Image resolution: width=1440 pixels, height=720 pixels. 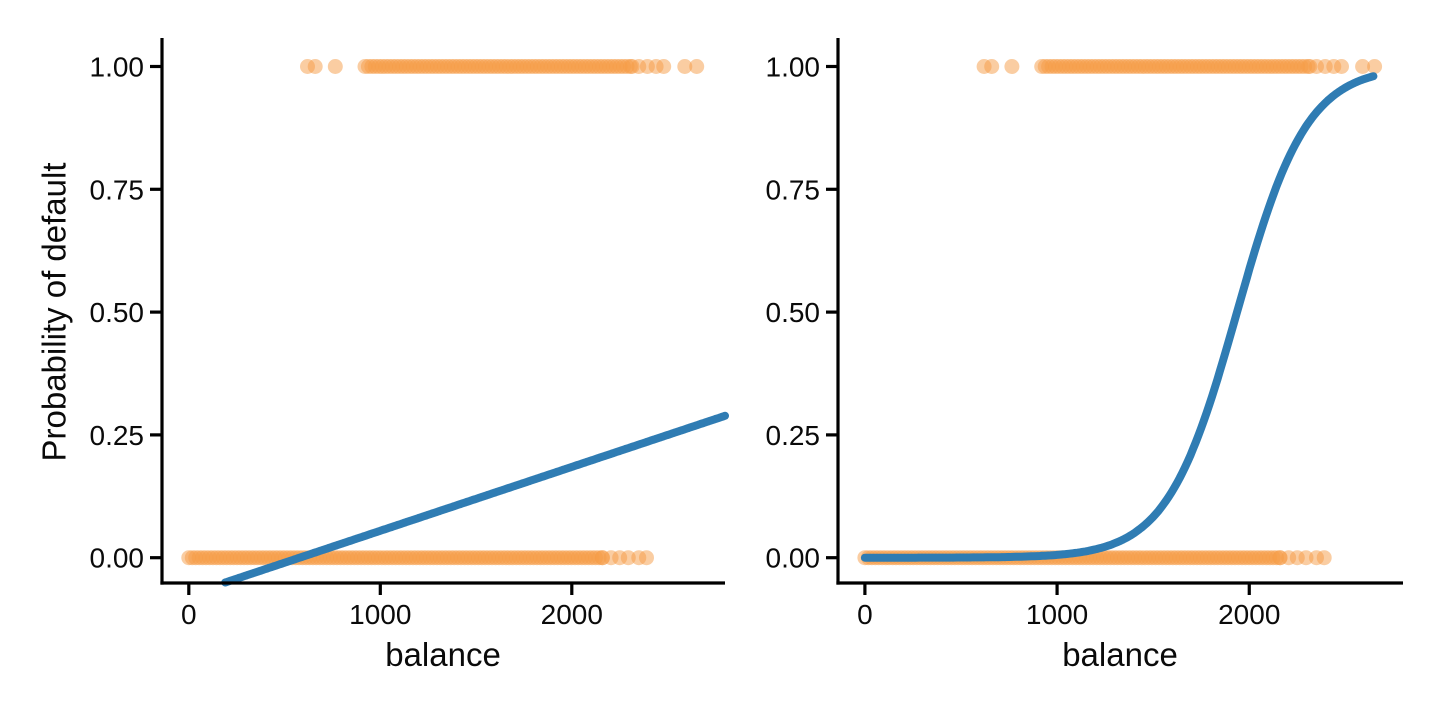 I want to click on x-axis-title-left: balance, so click(x=443, y=654).